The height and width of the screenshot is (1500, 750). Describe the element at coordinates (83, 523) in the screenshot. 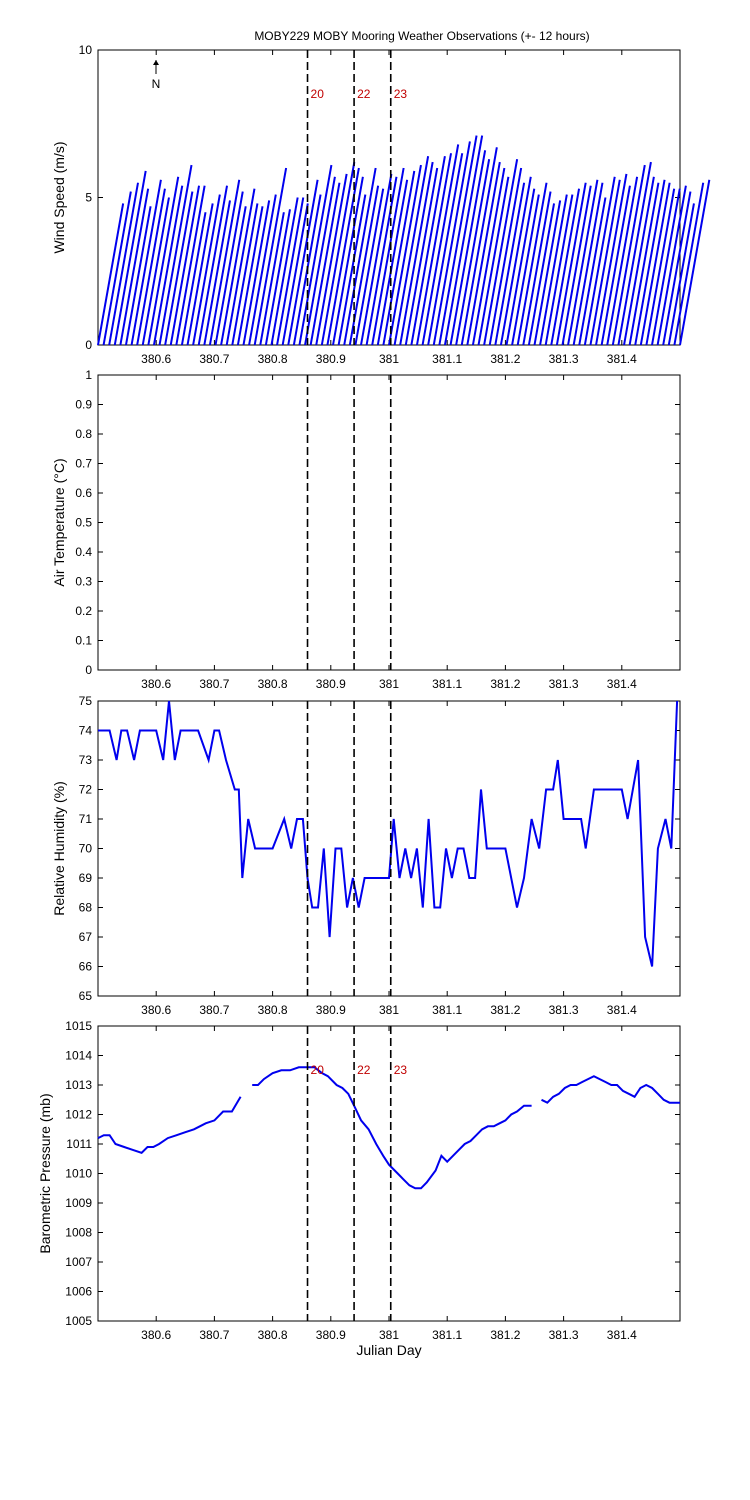

I see `y-tick-label: 0.5` at that location.